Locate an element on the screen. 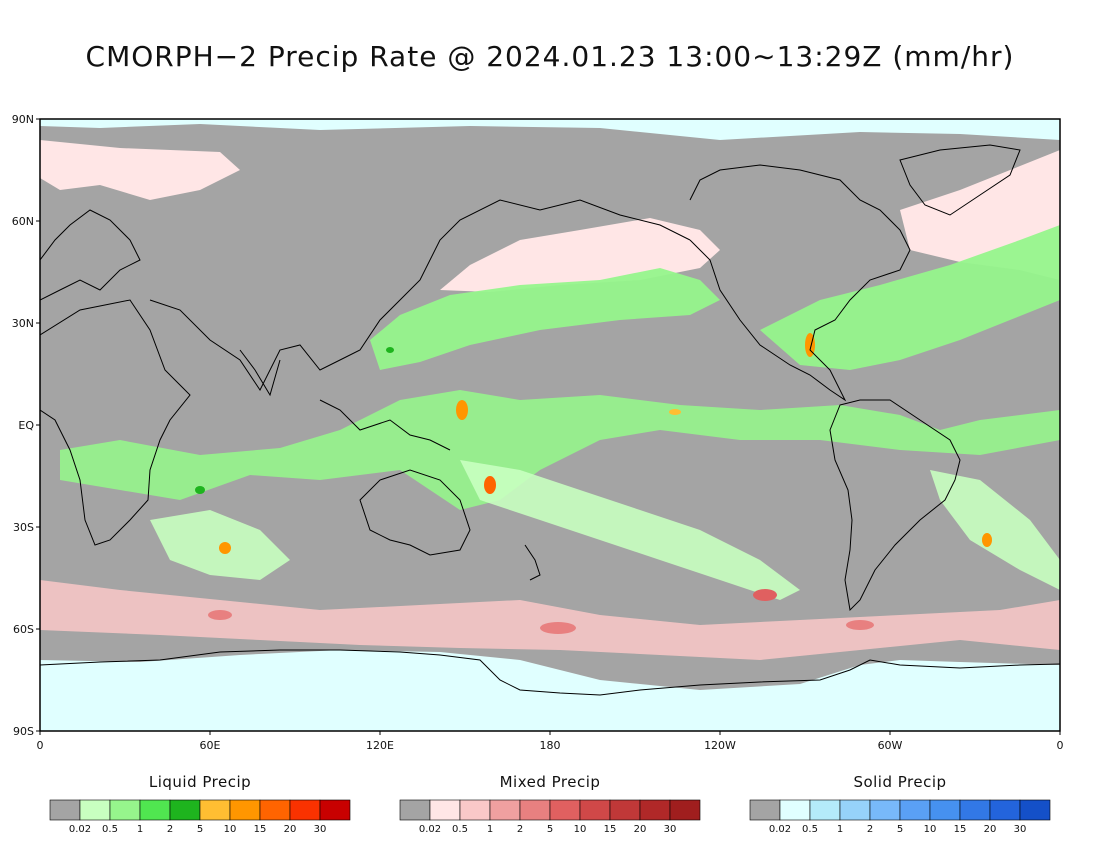  atlantic-storm-track-liquid-precip is located at coordinates (910, 297).